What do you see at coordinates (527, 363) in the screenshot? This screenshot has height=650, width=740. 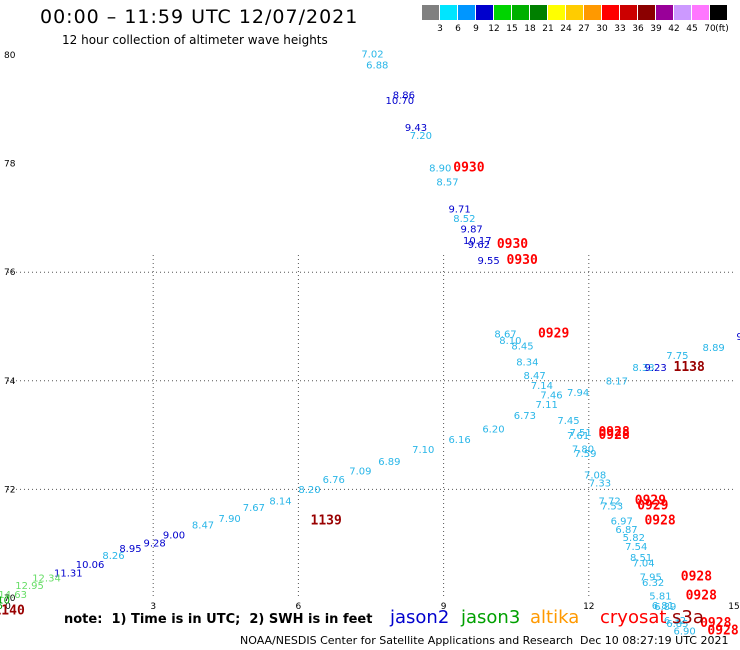 I see `wave-height-label: 8.34` at bounding box center [527, 363].